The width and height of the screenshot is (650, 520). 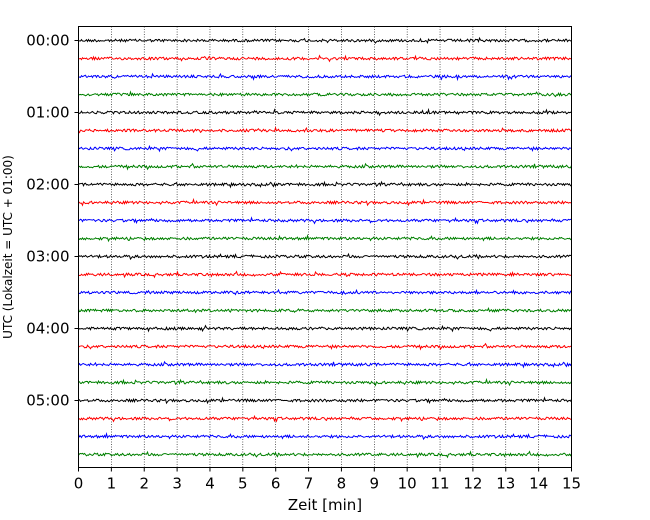 What do you see at coordinates (47, 41) in the screenshot?
I see `y-tick-label: 00:00` at bounding box center [47, 41].